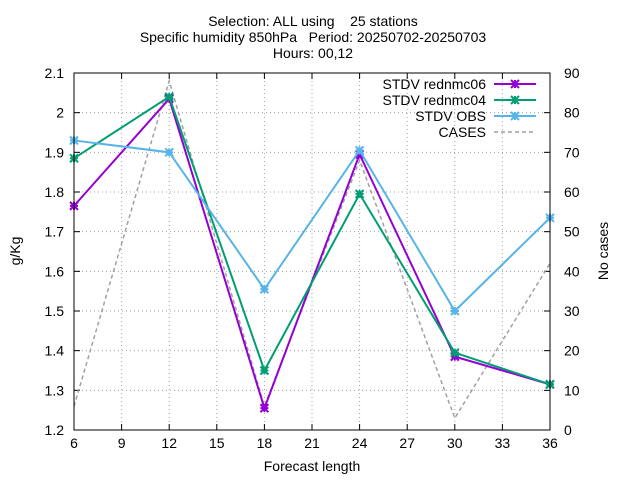 The image size is (640, 480). What do you see at coordinates (572, 152) in the screenshot?
I see `y2-tick-label: 70` at bounding box center [572, 152].